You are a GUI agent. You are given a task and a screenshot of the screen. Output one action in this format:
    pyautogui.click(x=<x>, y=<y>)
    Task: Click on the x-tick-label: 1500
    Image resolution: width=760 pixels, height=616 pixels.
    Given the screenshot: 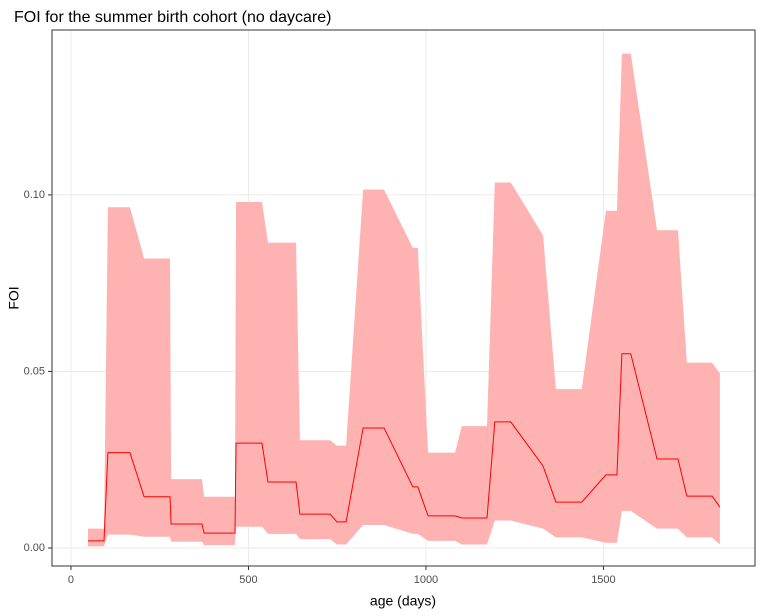 What is the action you would take?
    pyautogui.click(x=603, y=580)
    